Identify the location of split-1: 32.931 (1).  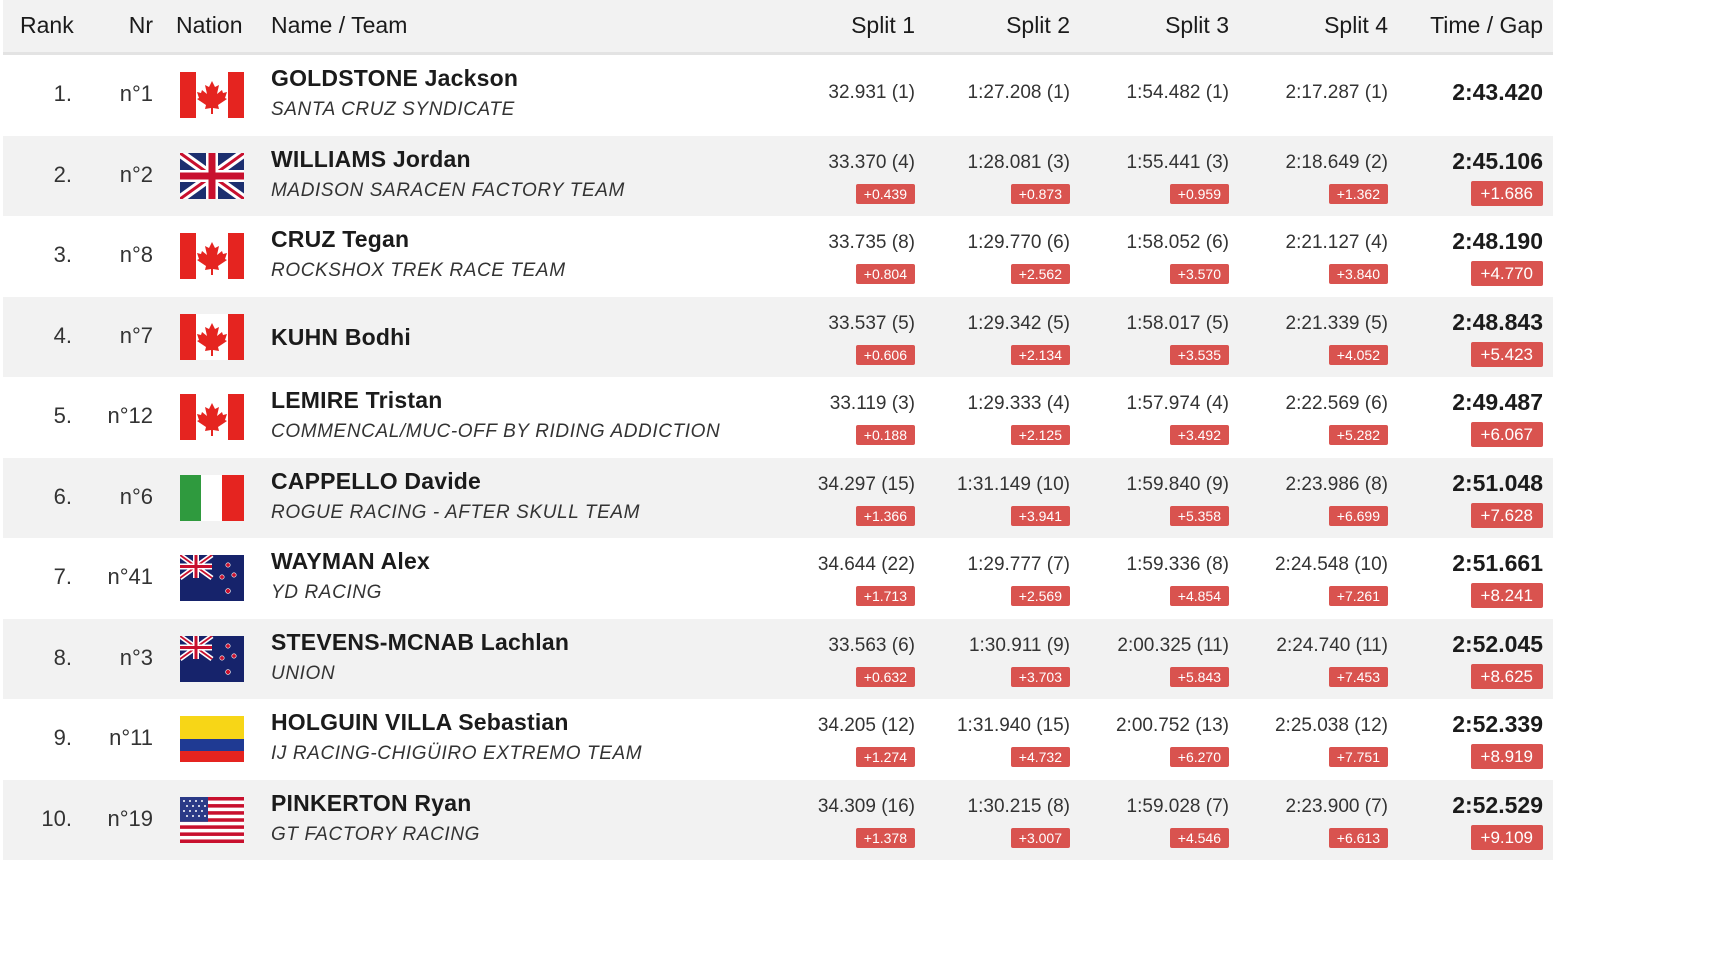
(835, 95).